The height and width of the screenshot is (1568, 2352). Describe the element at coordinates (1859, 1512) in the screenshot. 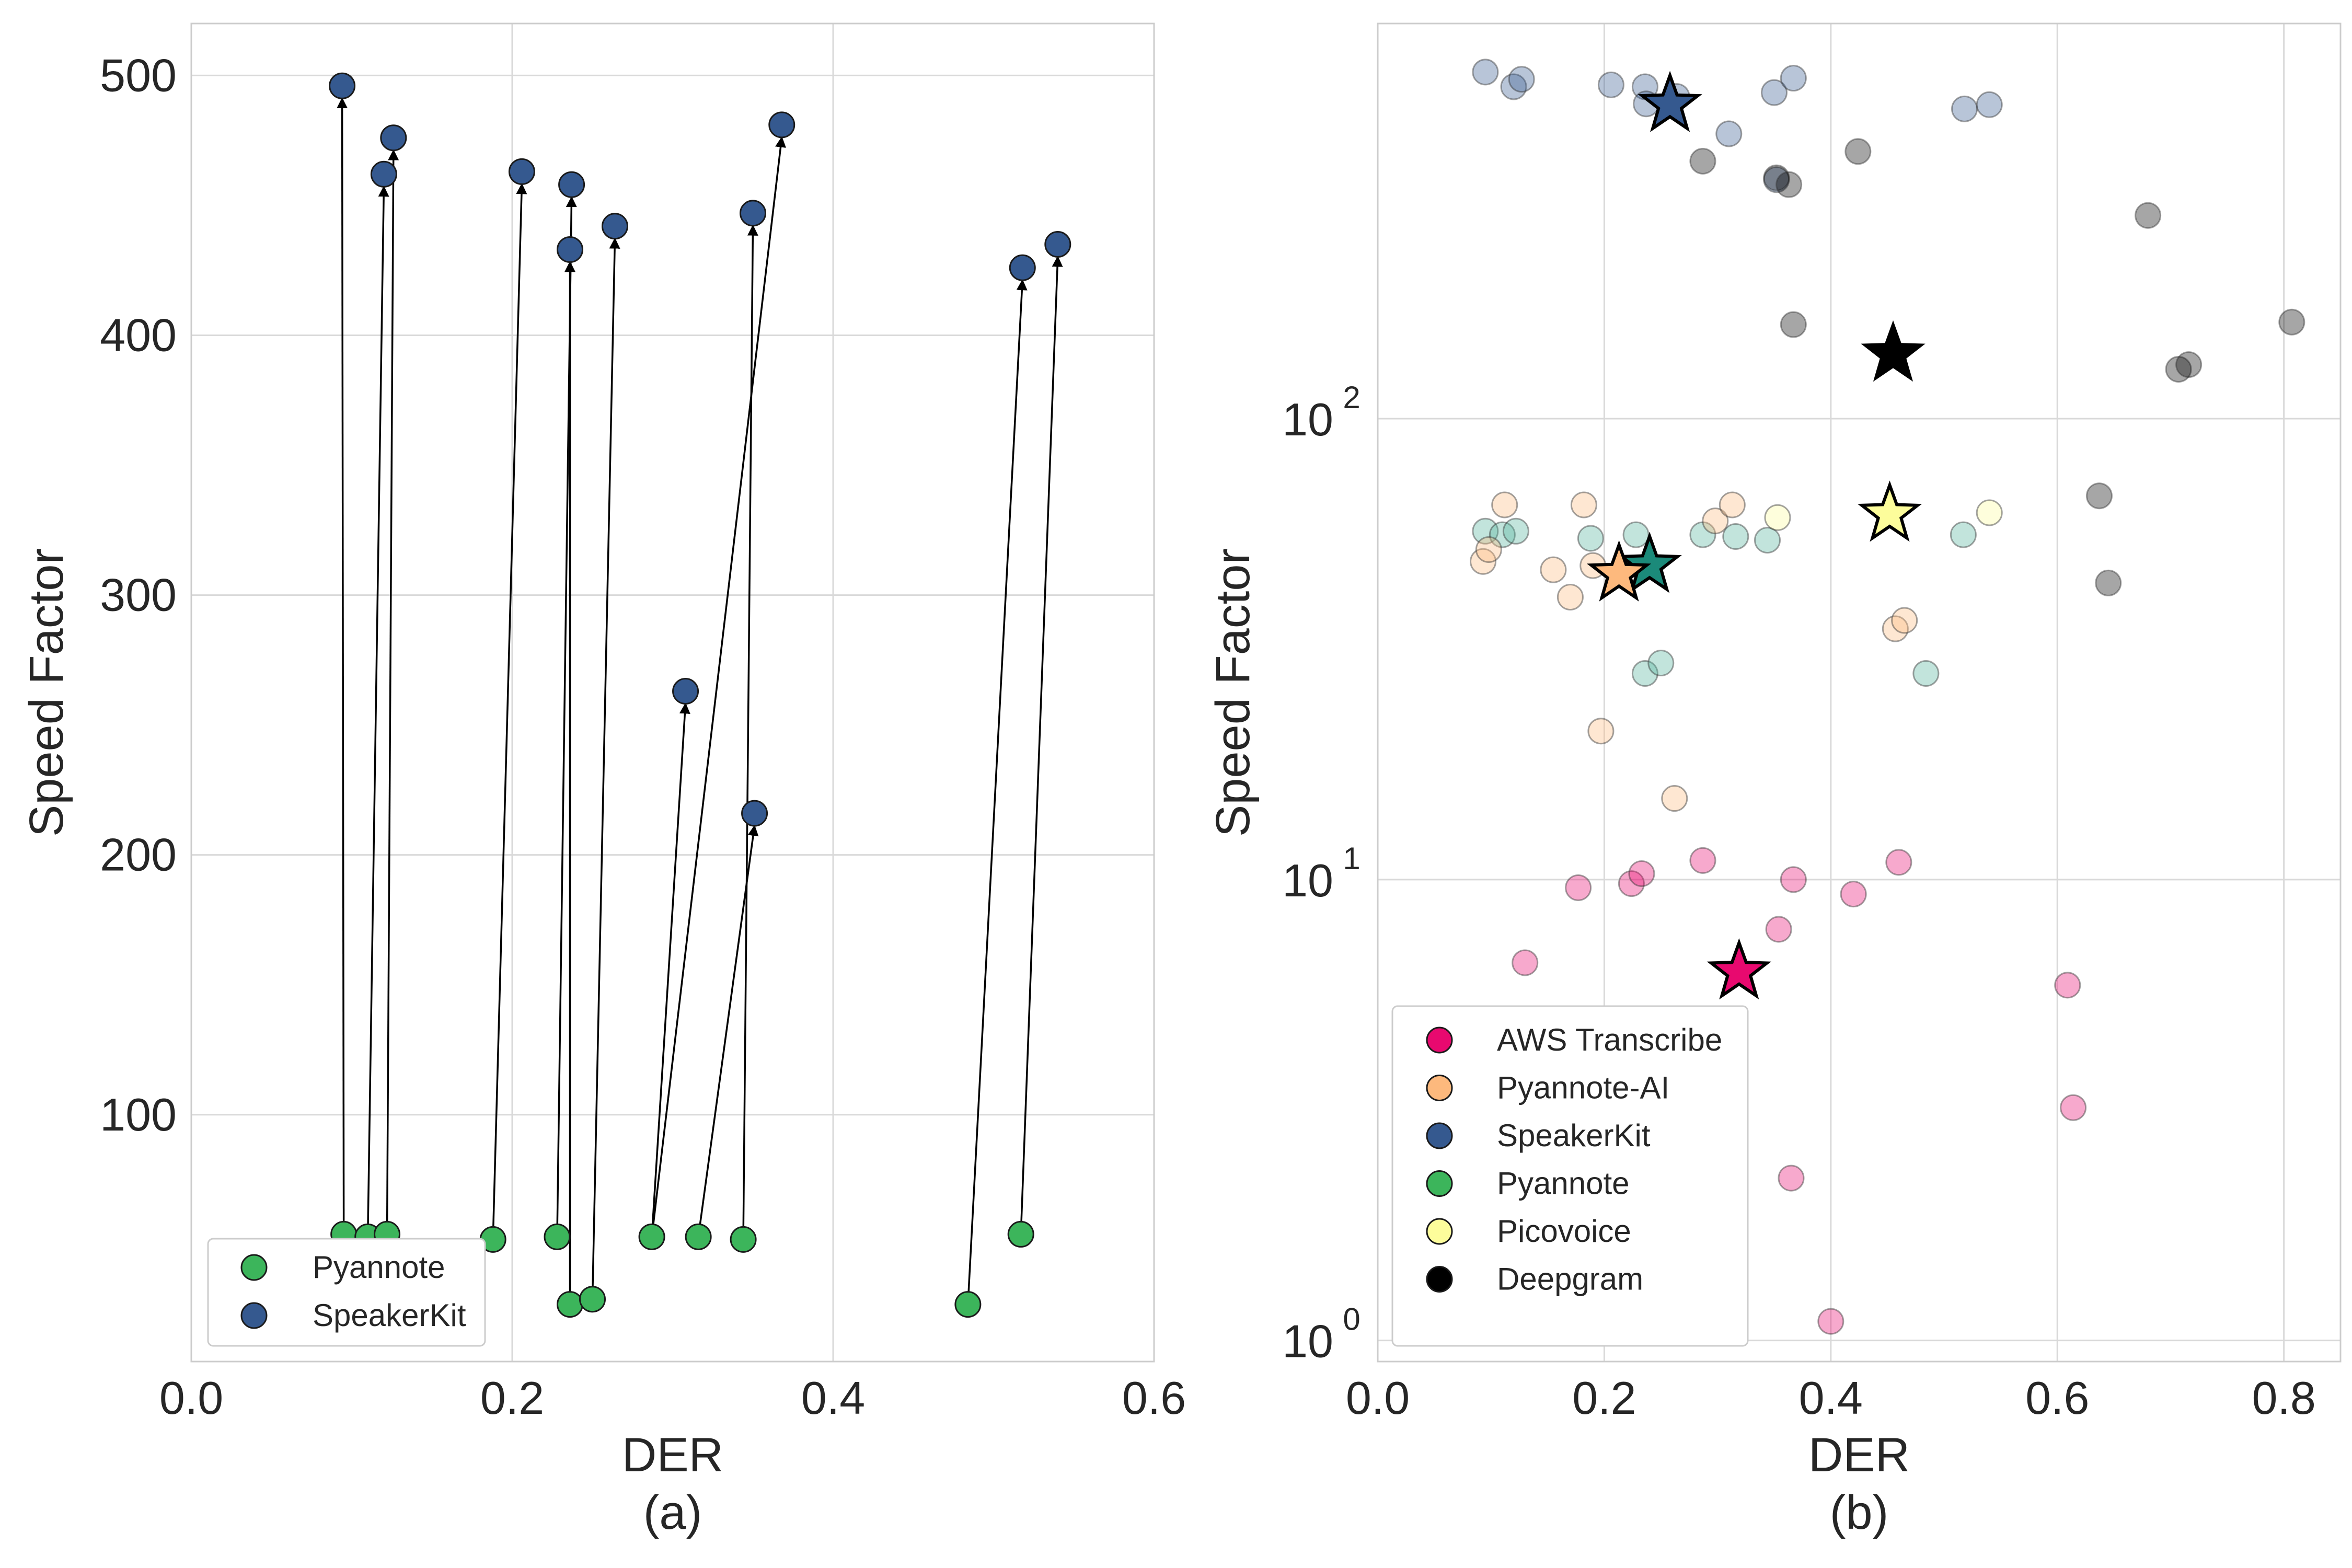

I see `panel-label: (b)` at that location.